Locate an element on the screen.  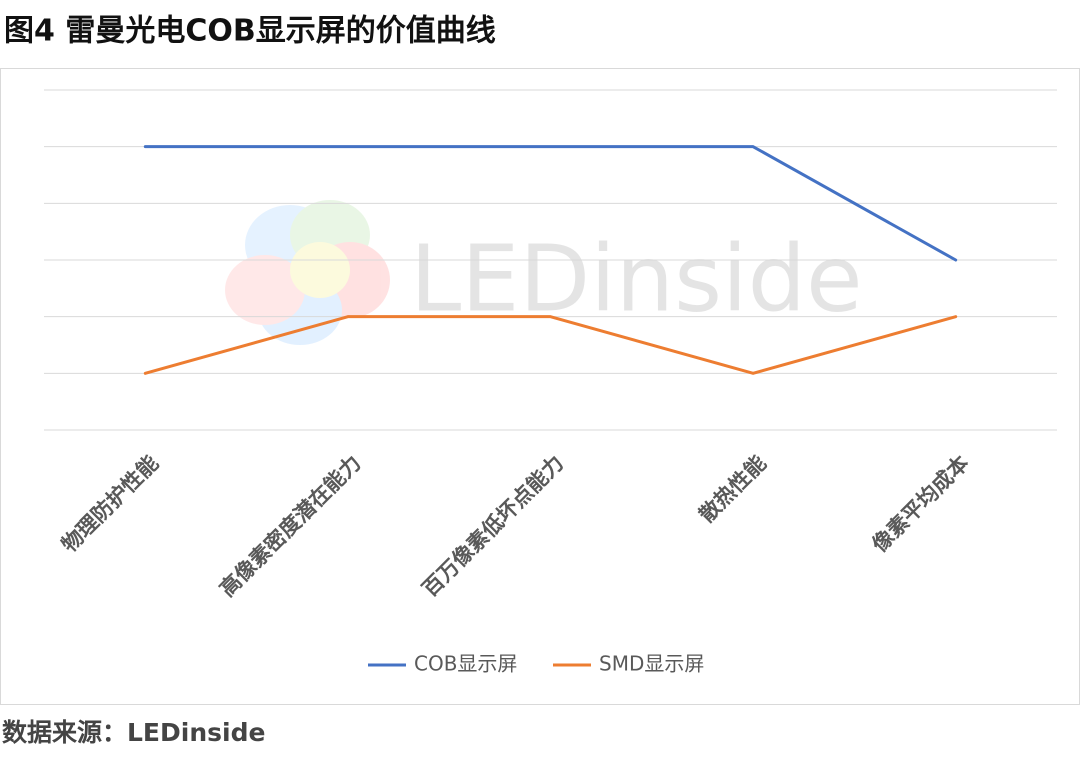
chart-title: 图4 雷曼光电COB显示屏的价值曲线 is located at coordinates (250, 31).